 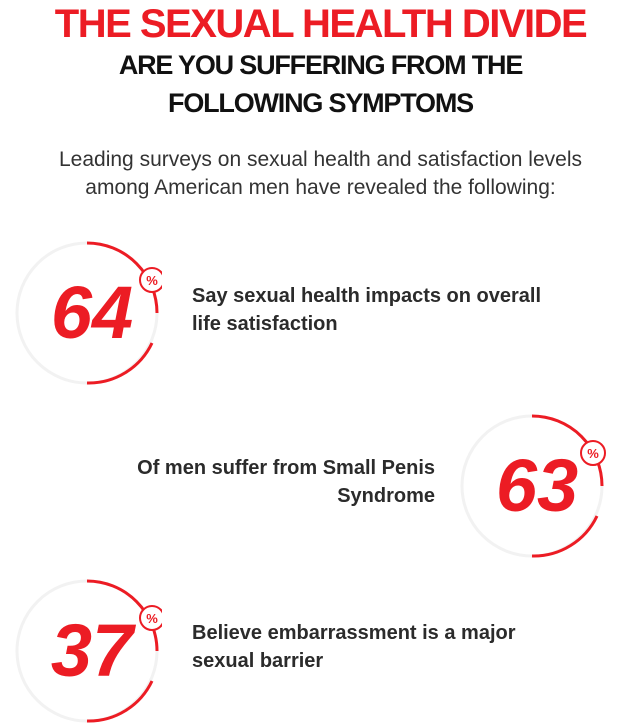 I want to click on stat-text-2-line-1: Of men suffer from Small Penis, so click(x=286, y=468).